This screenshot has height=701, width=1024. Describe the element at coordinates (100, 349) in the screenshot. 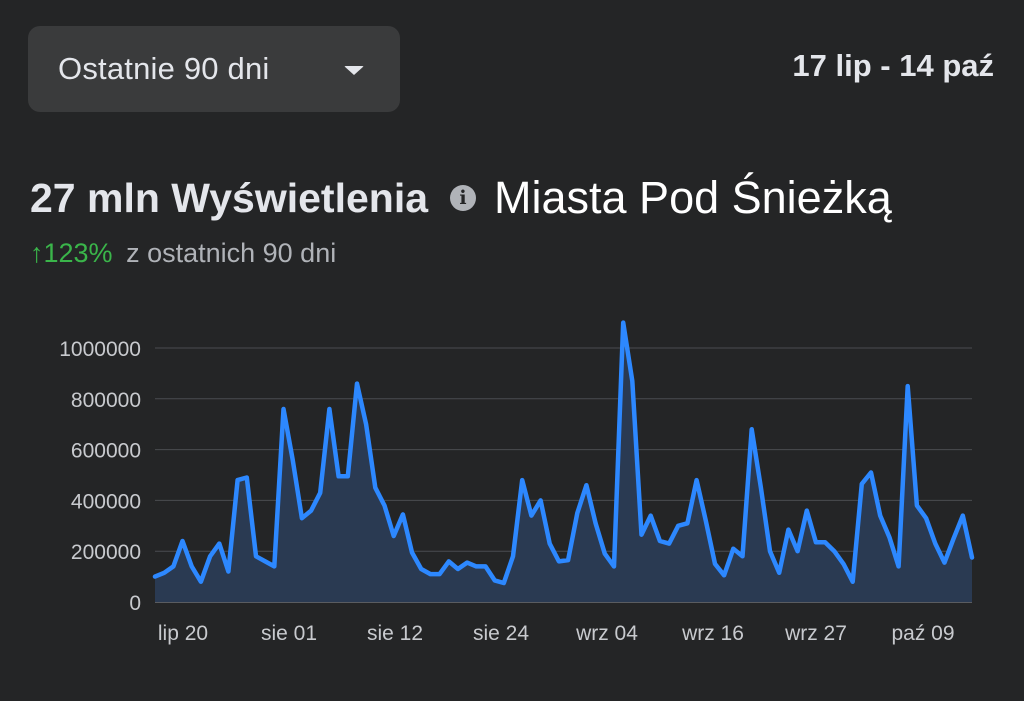

I see `y-tick-label: 1000000` at that location.